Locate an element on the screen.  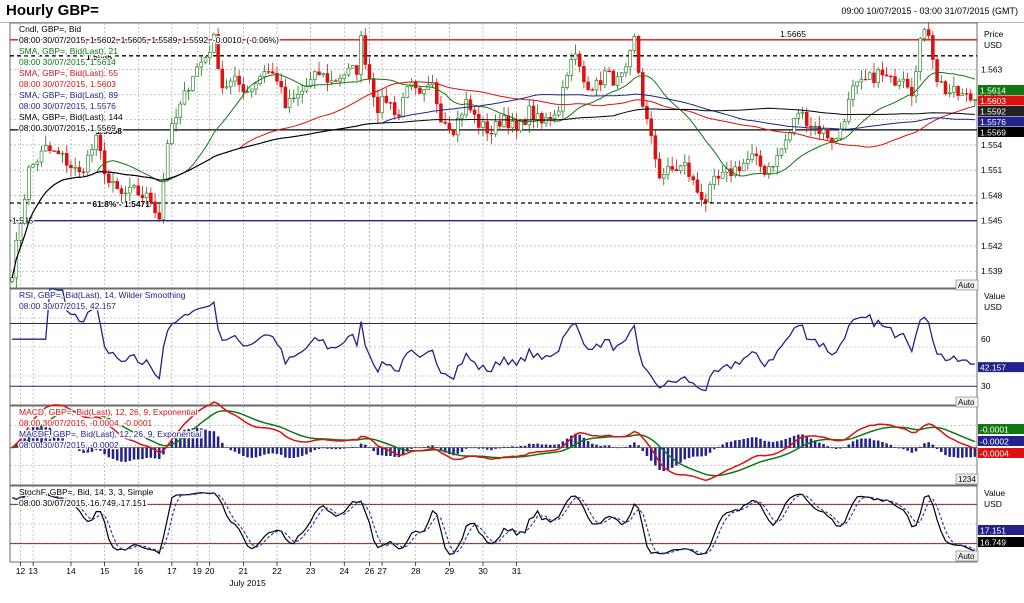
price-tick-label: 1.542 is located at coordinates (992, 246).